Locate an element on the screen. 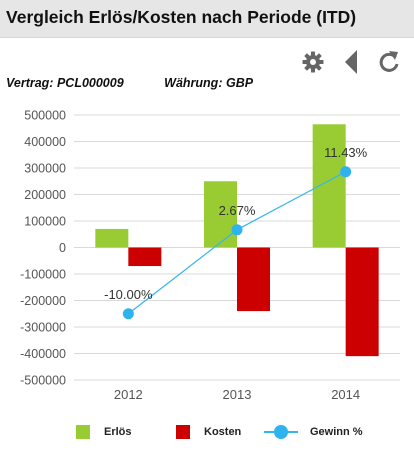 This screenshot has width=414, height=457. contract-value: PCL000009 is located at coordinates (90, 83).